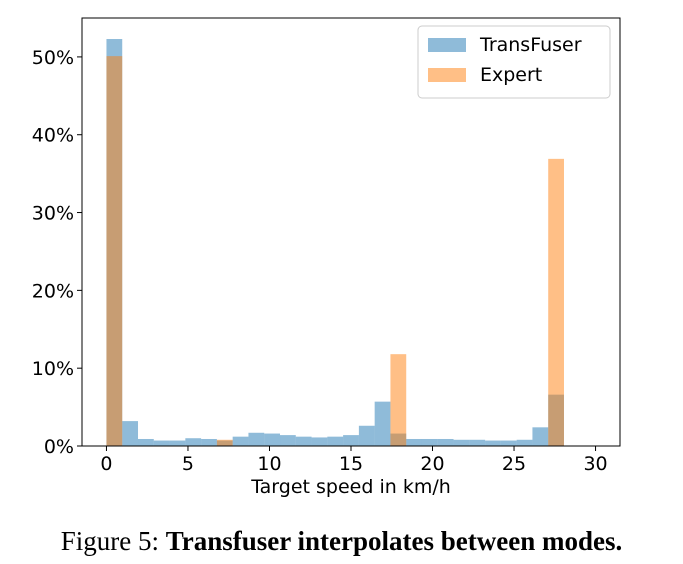 The height and width of the screenshot is (564, 683). I want to click on legend-label-expert: Expert, so click(511, 75).